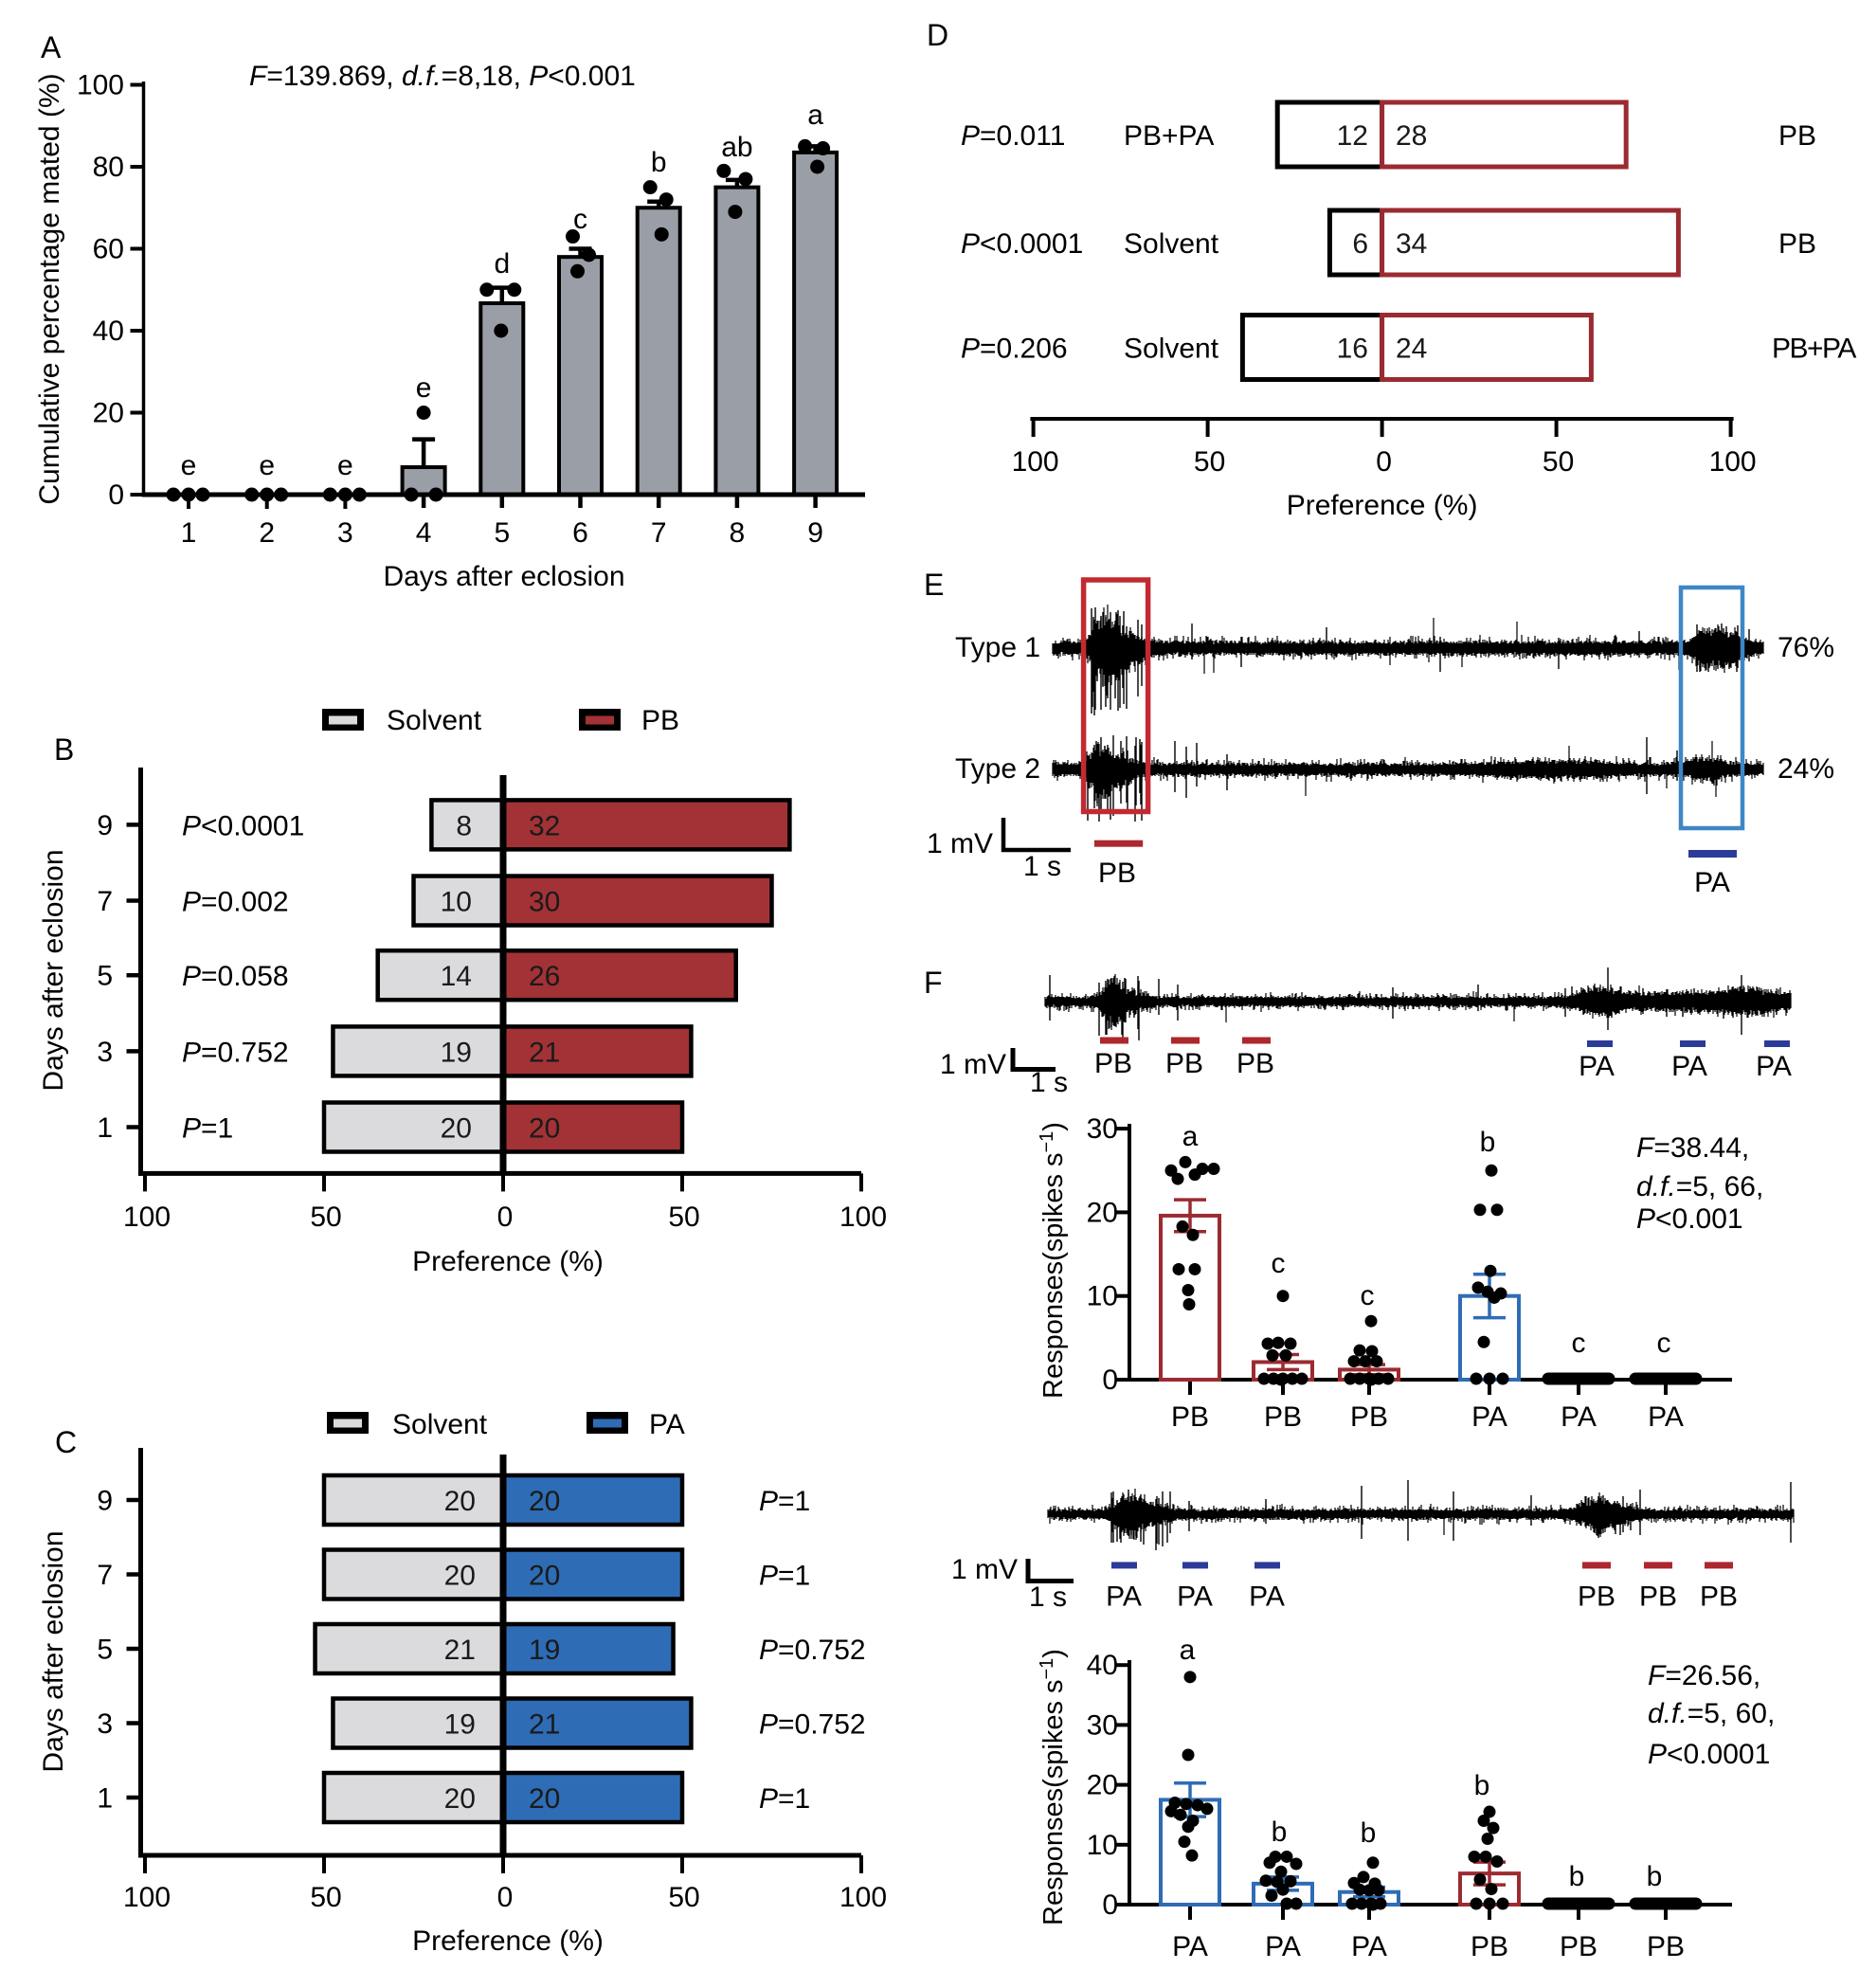  What do you see at coordinates (933, 983) in the screenshot?
I see `svg-text: F` at bounding box center [933, 983].